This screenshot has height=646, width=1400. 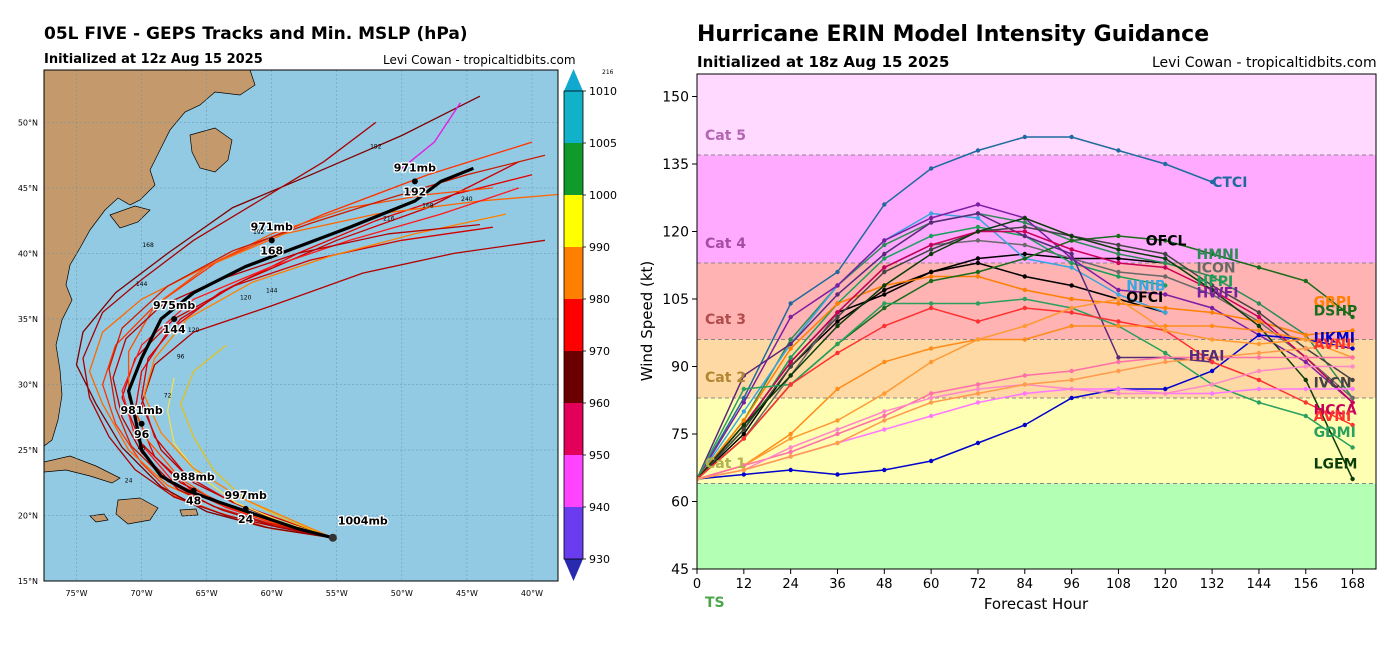 What do you see at coordinates (1145, 287) in the screenshot?
I see `series-end-label: NNIB` at bounding box center [1145, 287].